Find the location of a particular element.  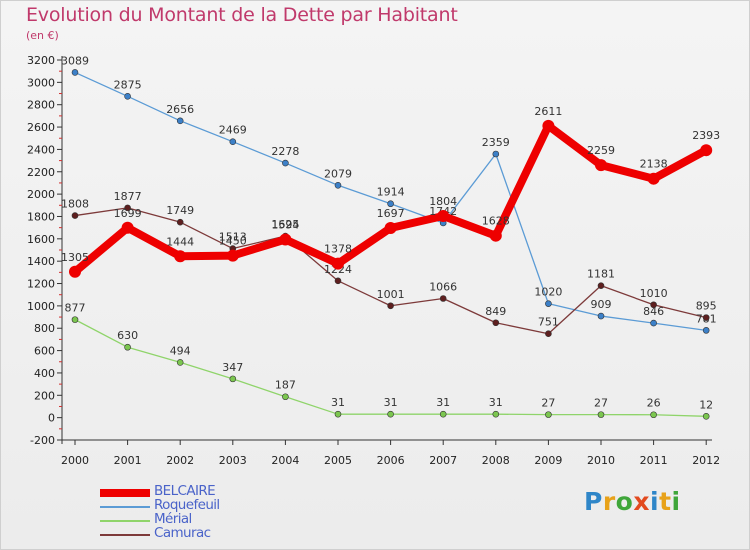

data-label-belcaire: 2393 is located at coordinates (706, 135).